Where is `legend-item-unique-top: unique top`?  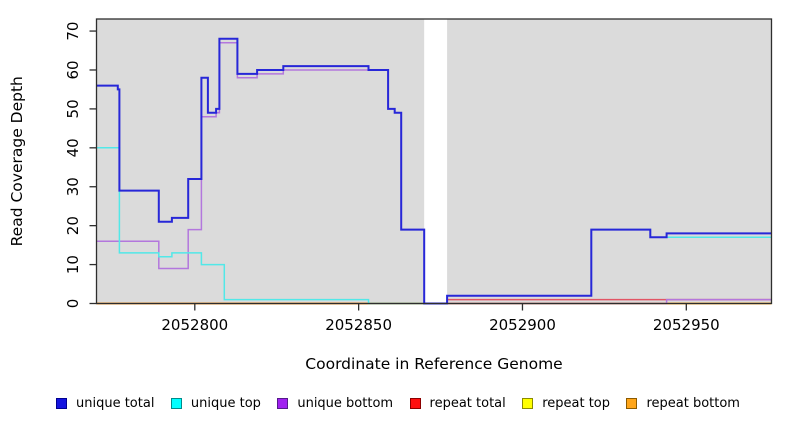 legend-item-unique-top: unique top is located at coordinates (215, 403).